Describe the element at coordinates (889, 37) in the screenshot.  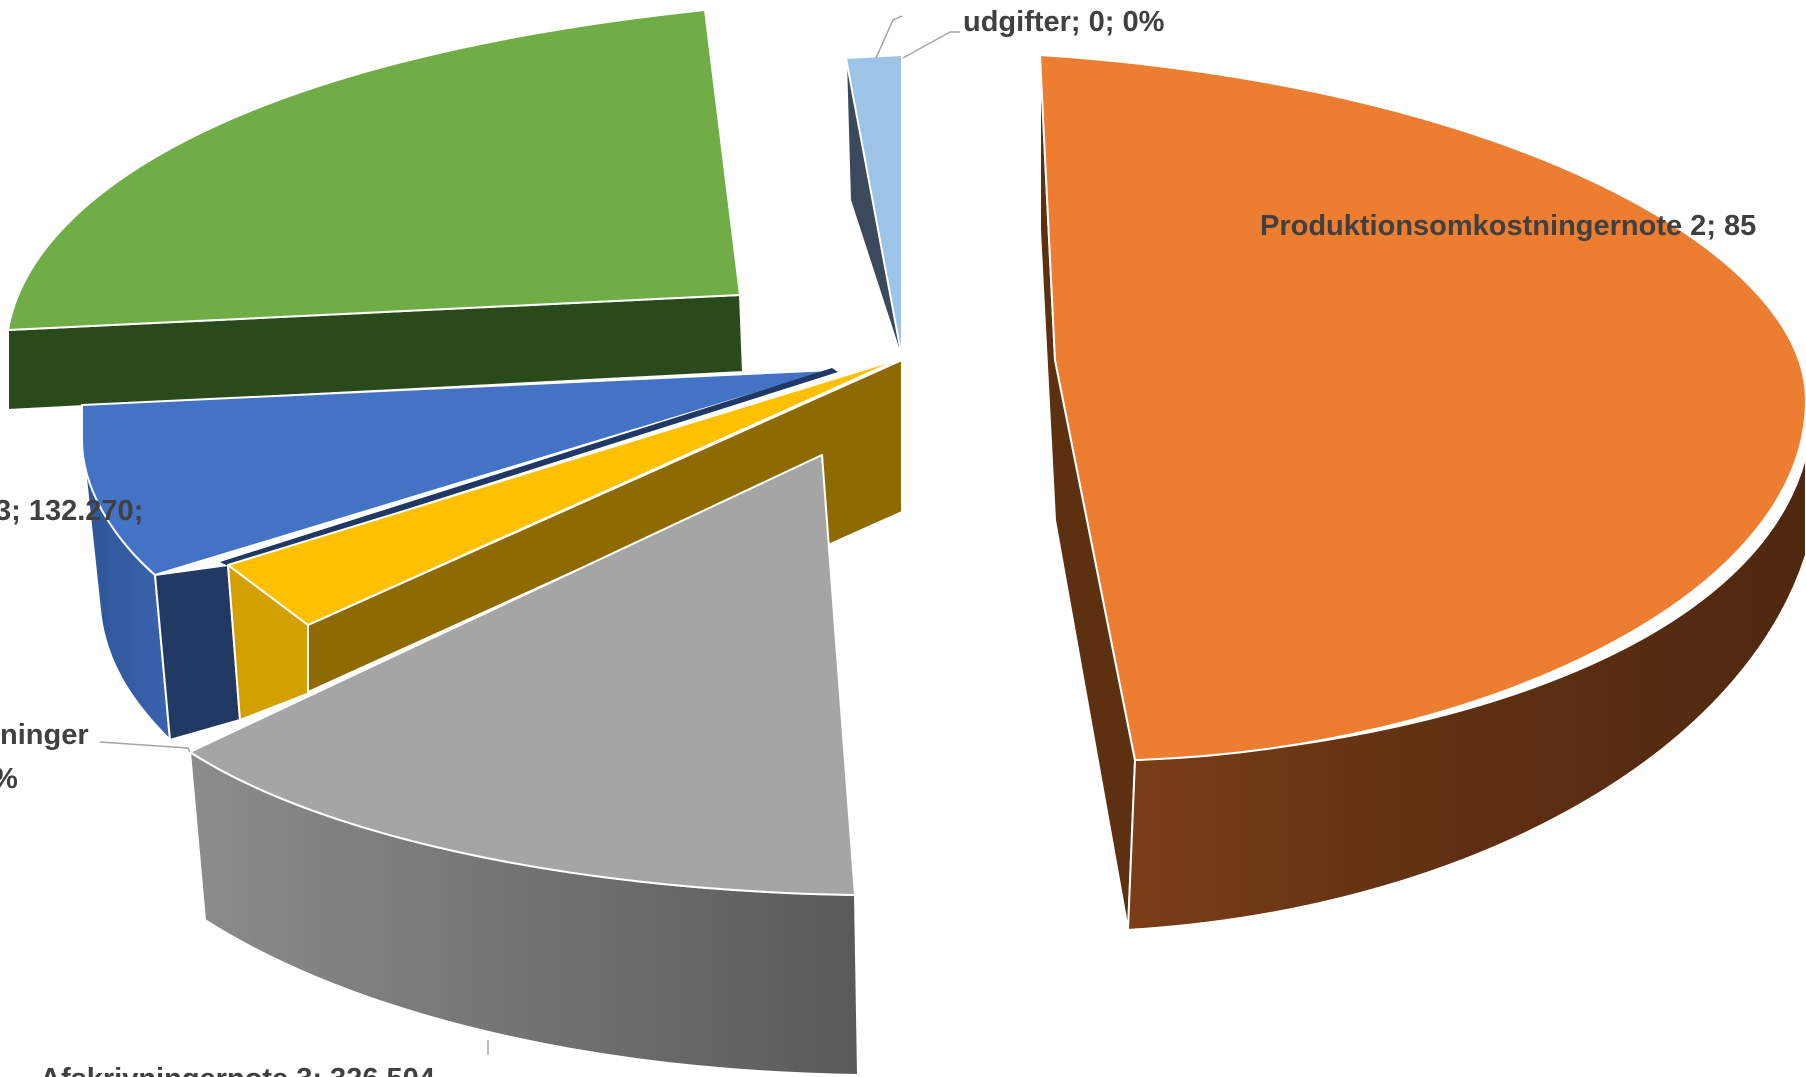
I see `leader-line-udgifter` at that location.